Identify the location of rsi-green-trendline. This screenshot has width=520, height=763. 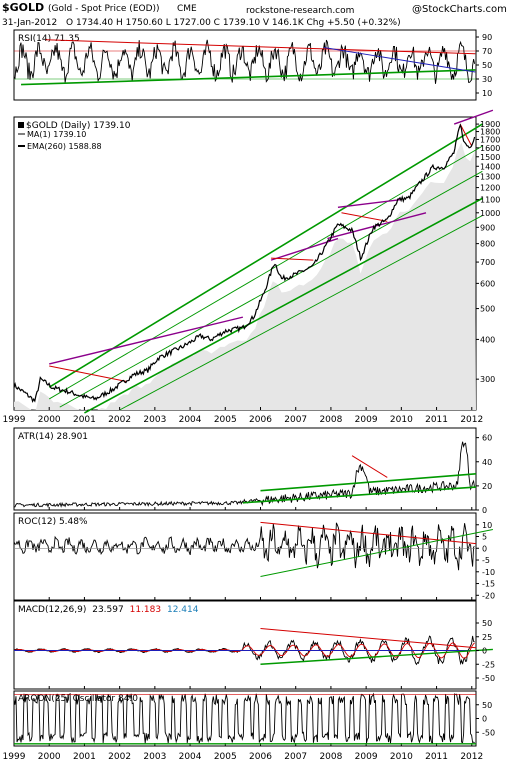
(248, 77).